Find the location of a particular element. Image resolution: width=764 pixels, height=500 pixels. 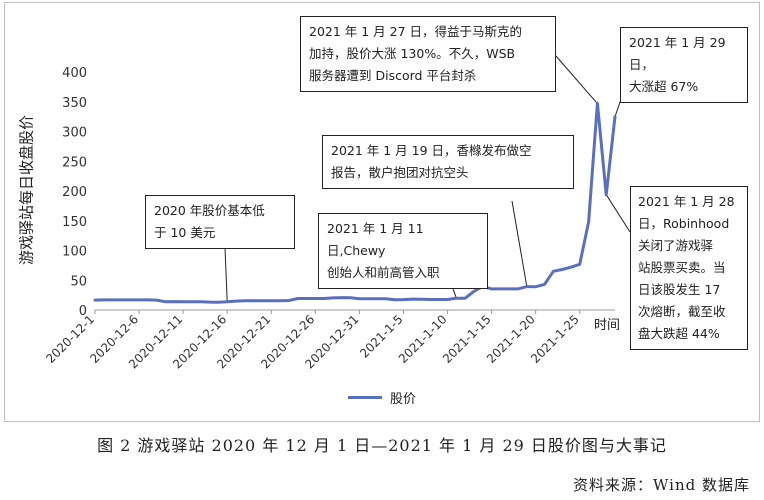

annotation-jan-19: 2021 年 1 月 19 日，香橼发布做空 报告，散户抱团对抗空头 is located at coordinates (448, 162).